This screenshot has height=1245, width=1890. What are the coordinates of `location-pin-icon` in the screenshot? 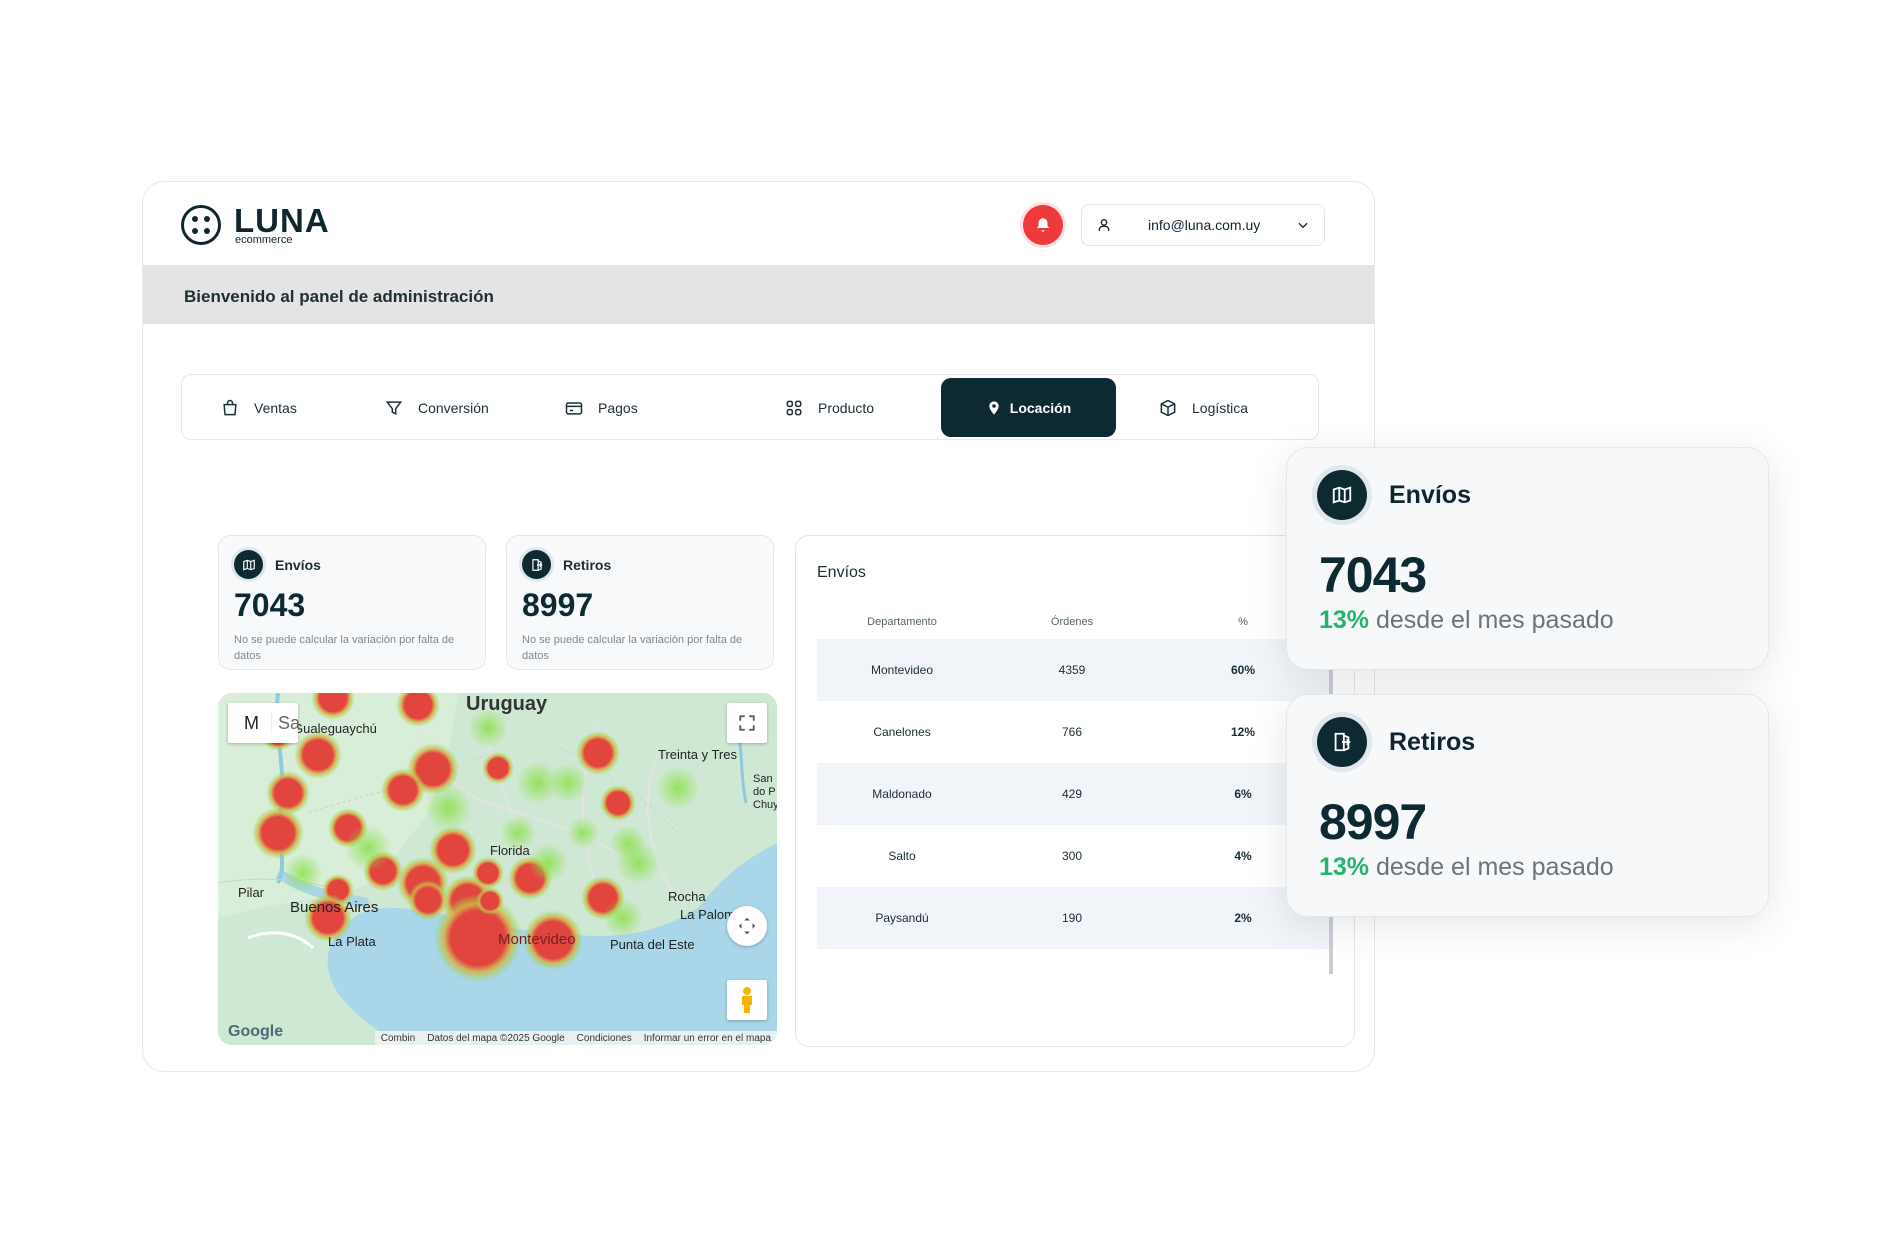 It's located at (994, 407).